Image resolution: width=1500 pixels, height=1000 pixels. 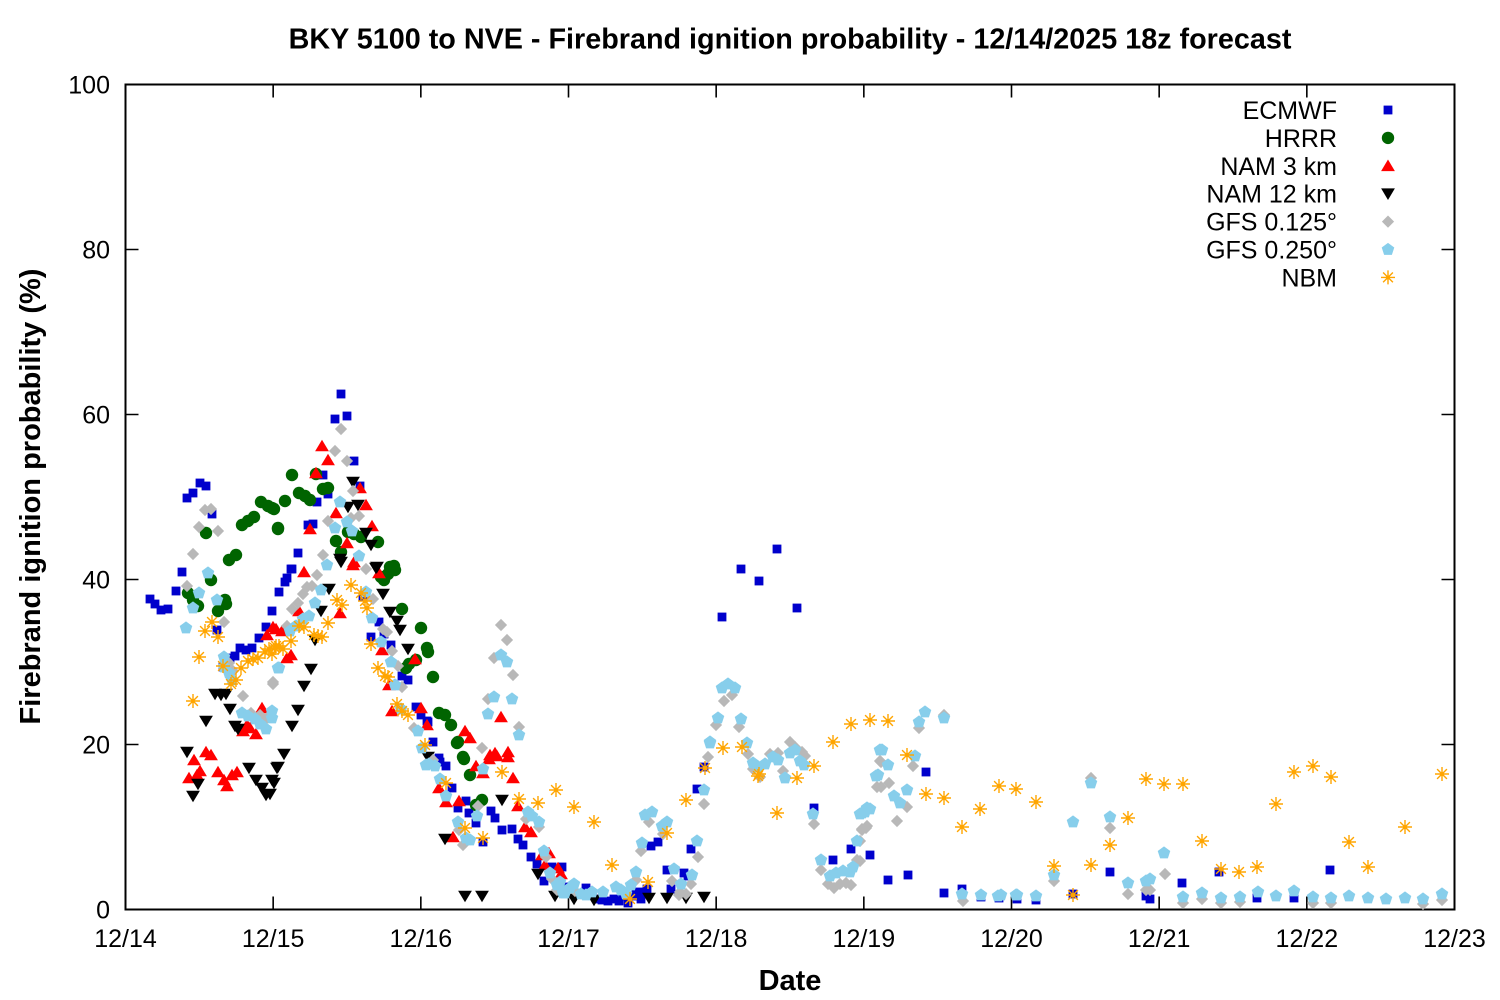 I want to click on svg-text: 12/20, so click(x=1011, y=939).